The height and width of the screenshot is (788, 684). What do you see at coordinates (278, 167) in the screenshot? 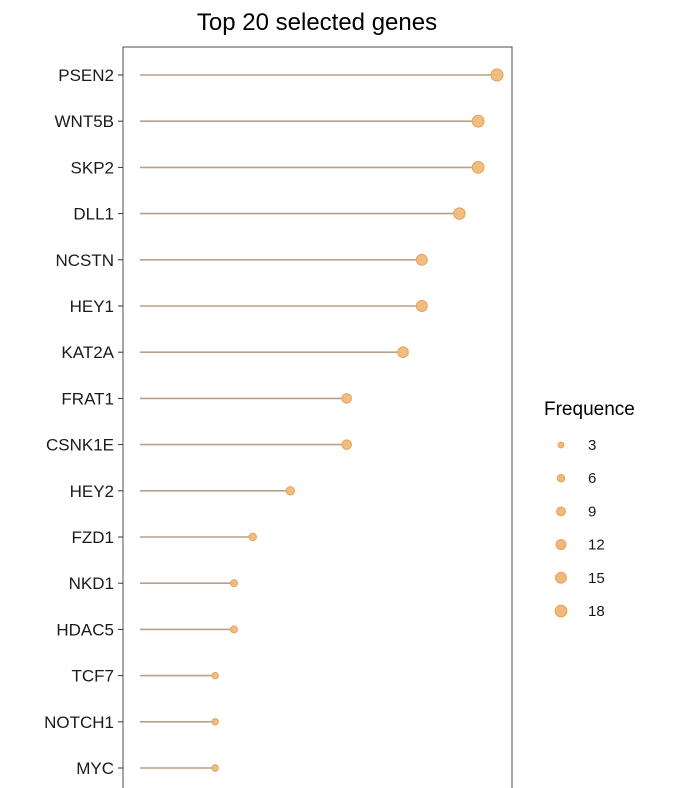
I see `lollipop-skp2: SKP2` at bounding box center [278, 167].